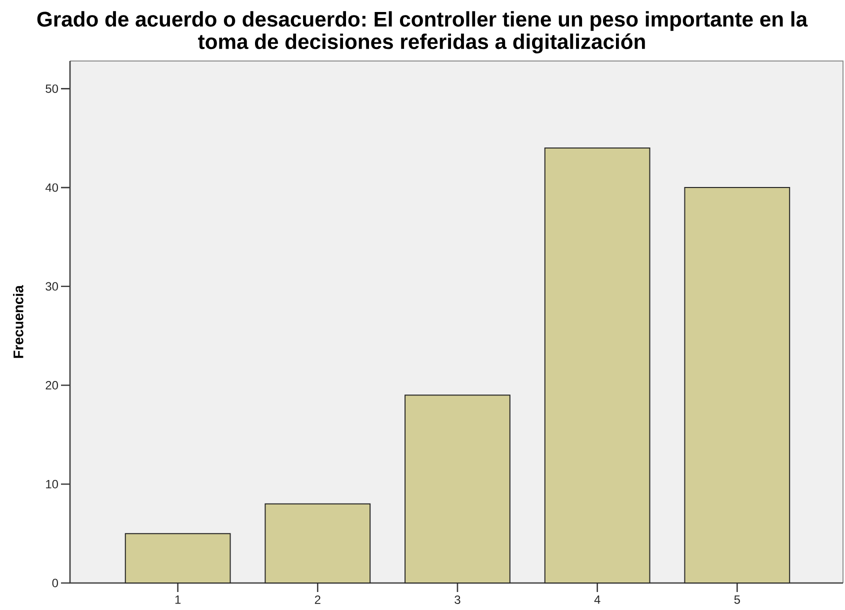 Image resolution: width=845 pixels, height=610 pixels. Describe the element at coordinates (422, 32) in the screenshot. I see `chart-title: Grado de acuerdo o desacuerdo: El controller tiene un peso importante en la toma de decisiones referidas a digitalización` at that location.